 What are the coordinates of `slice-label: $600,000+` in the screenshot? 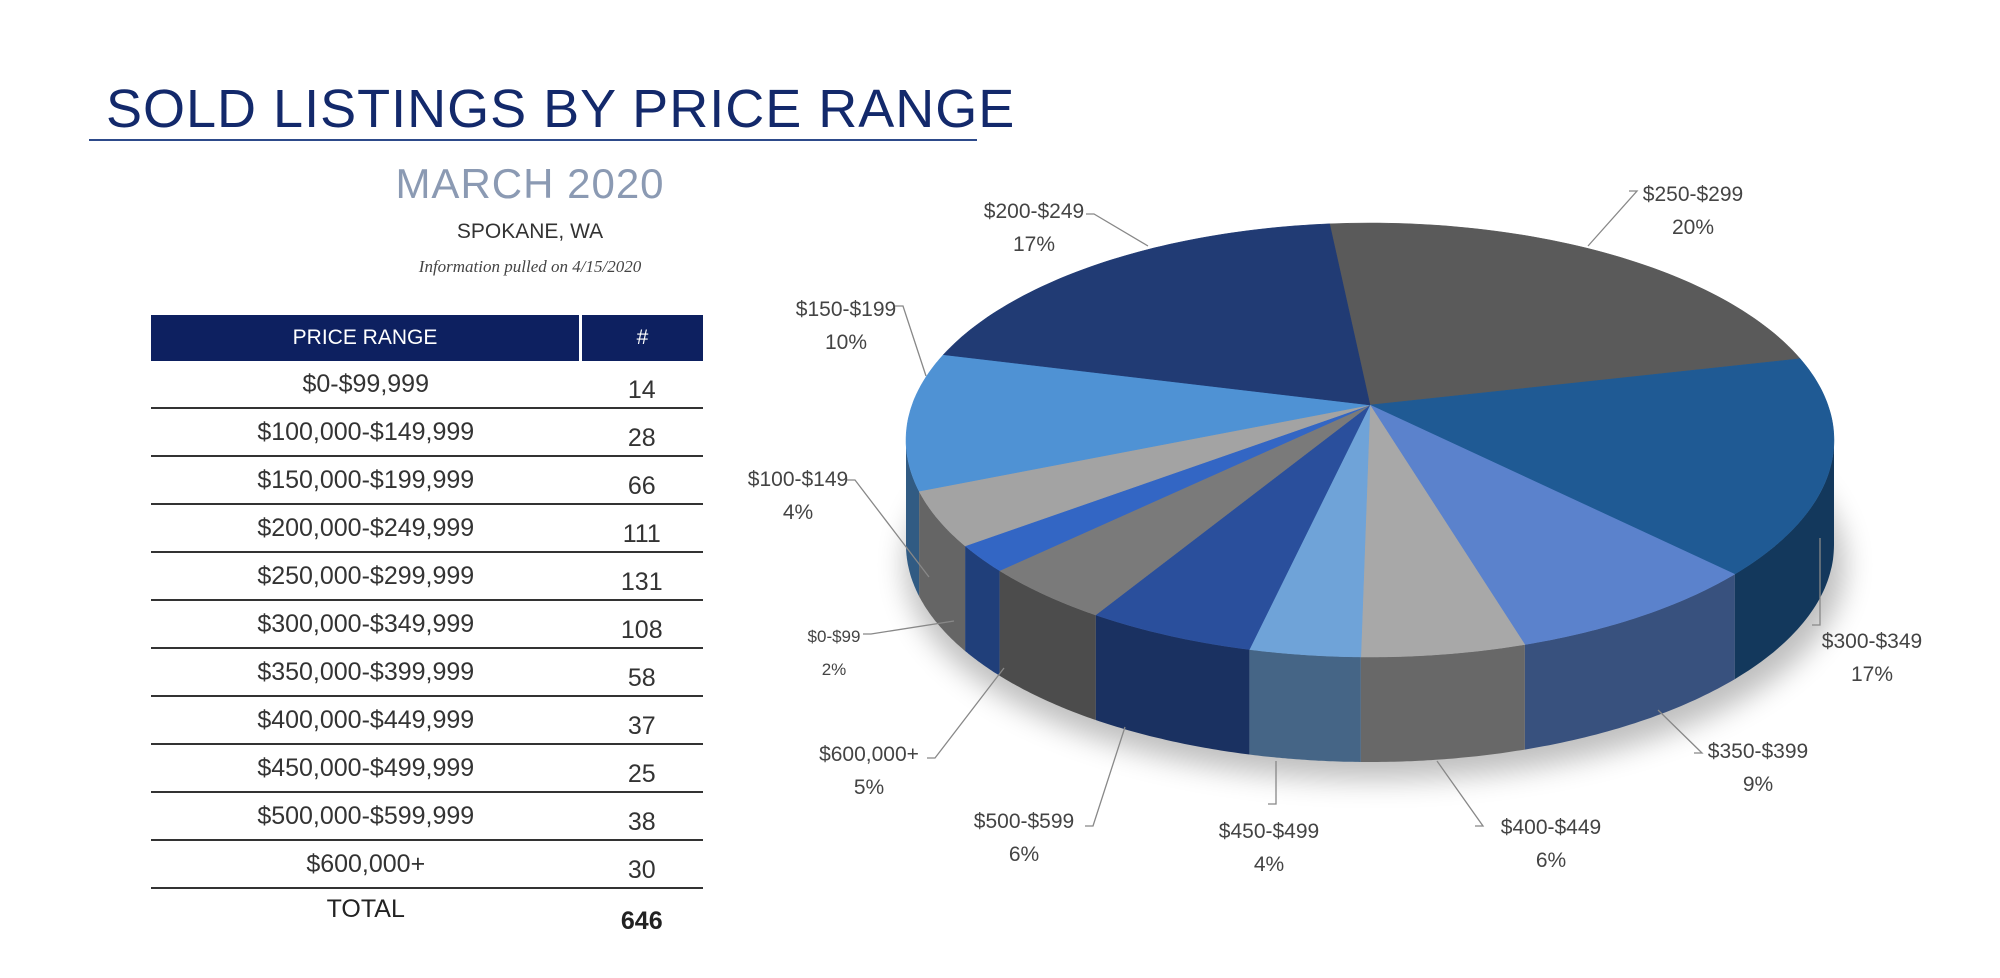 It's located at (869, 754).